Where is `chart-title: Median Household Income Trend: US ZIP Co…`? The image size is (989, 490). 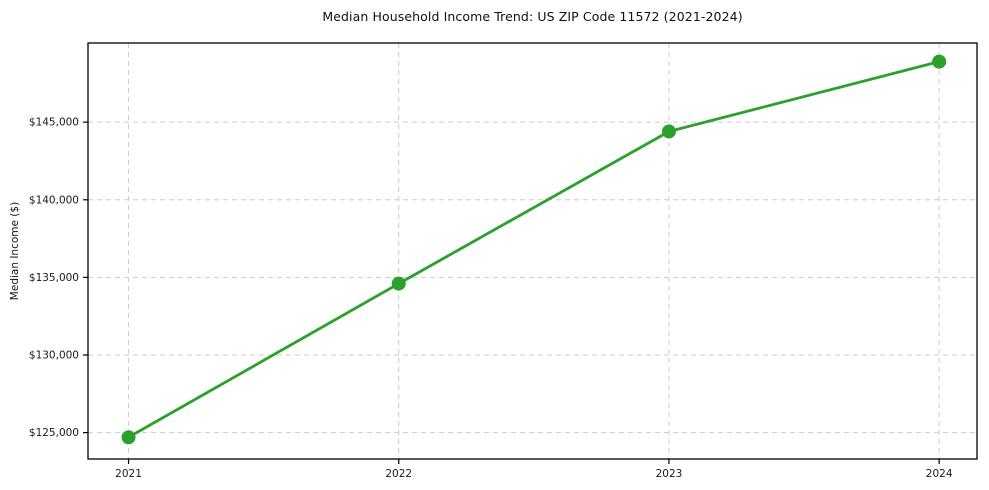
chart-title: Median Household Income Trend: US ZIP Co… is located at coordinates (532, 16).